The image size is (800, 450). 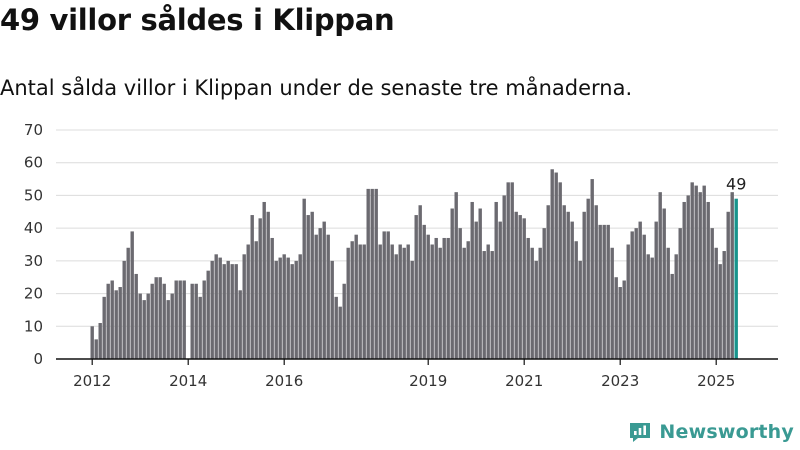 What do you see at coordinates (284, 381) in the screenshot?
I see `x-tick-label: 2016` at bounding box center [284, 381].